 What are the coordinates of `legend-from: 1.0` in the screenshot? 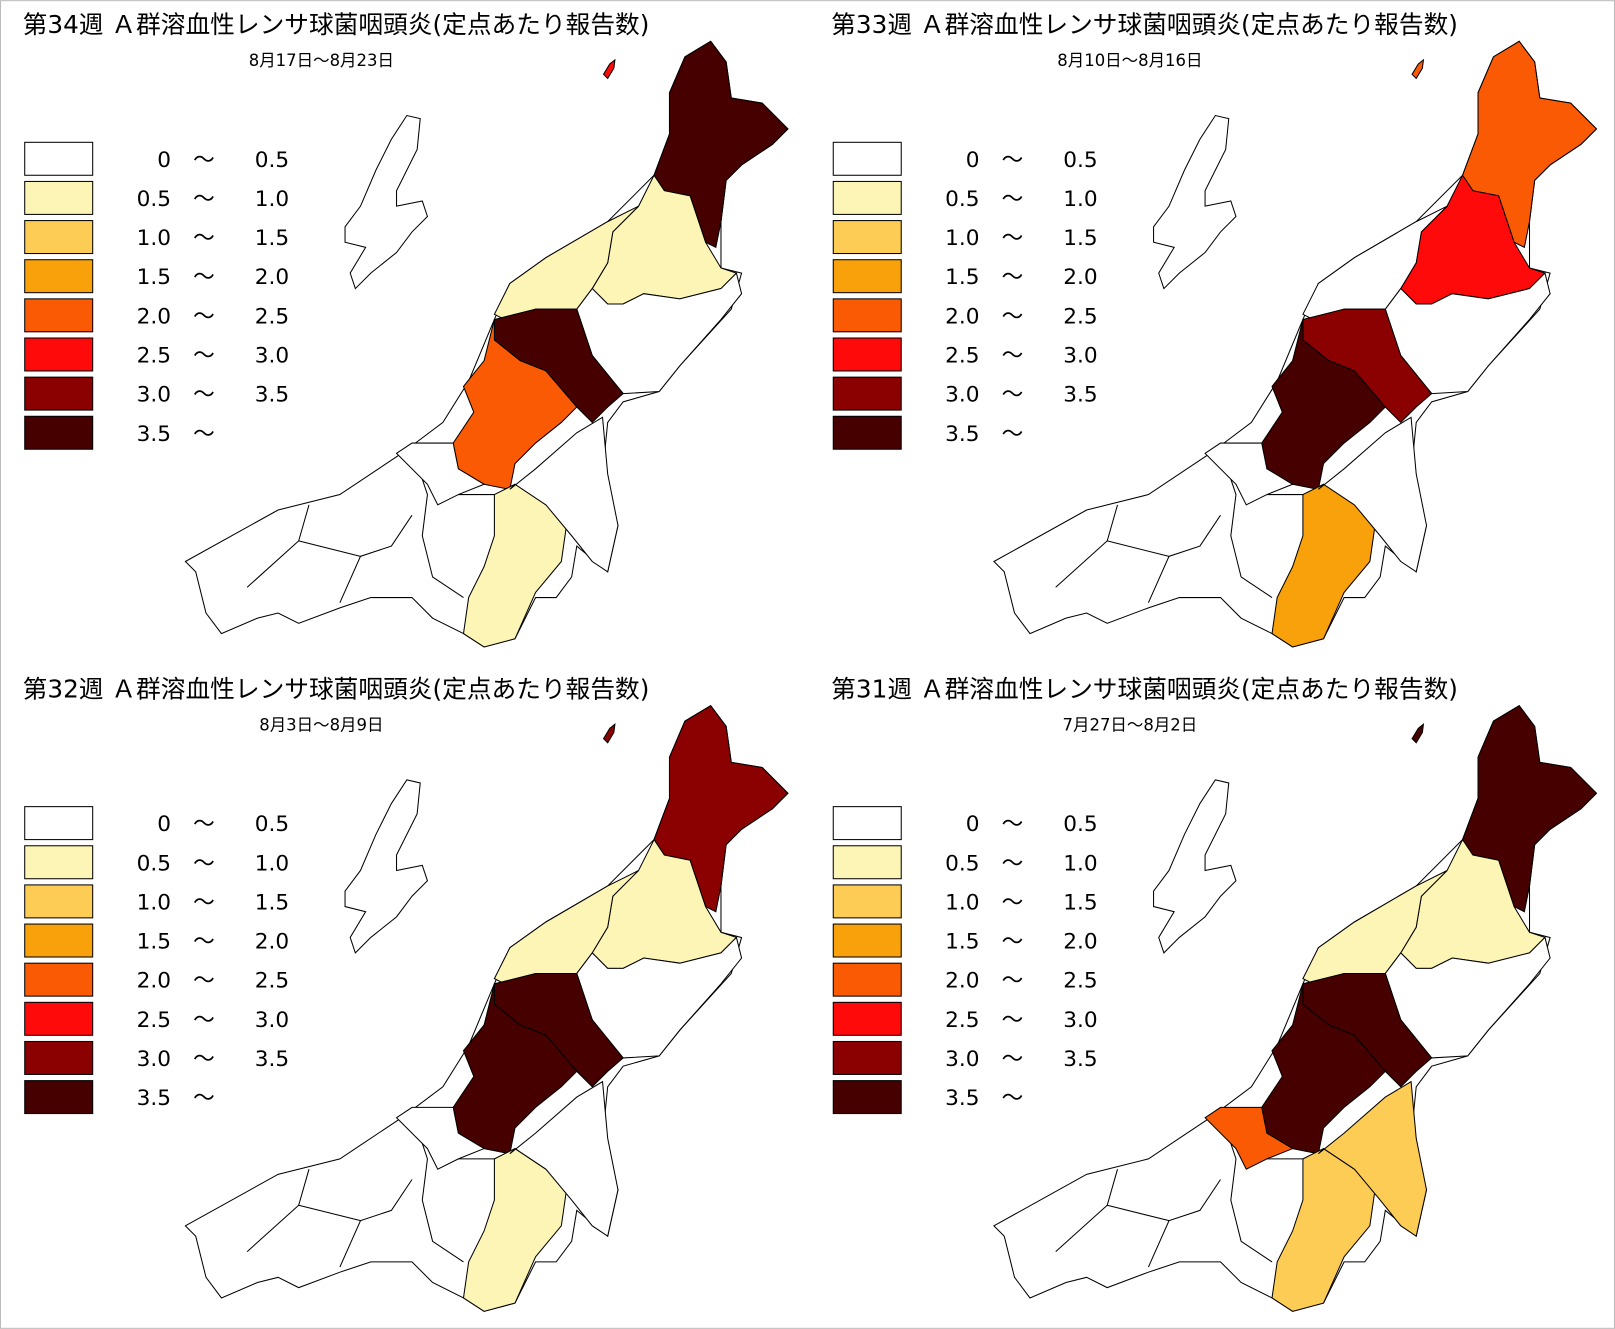 It's located at (962, 238).